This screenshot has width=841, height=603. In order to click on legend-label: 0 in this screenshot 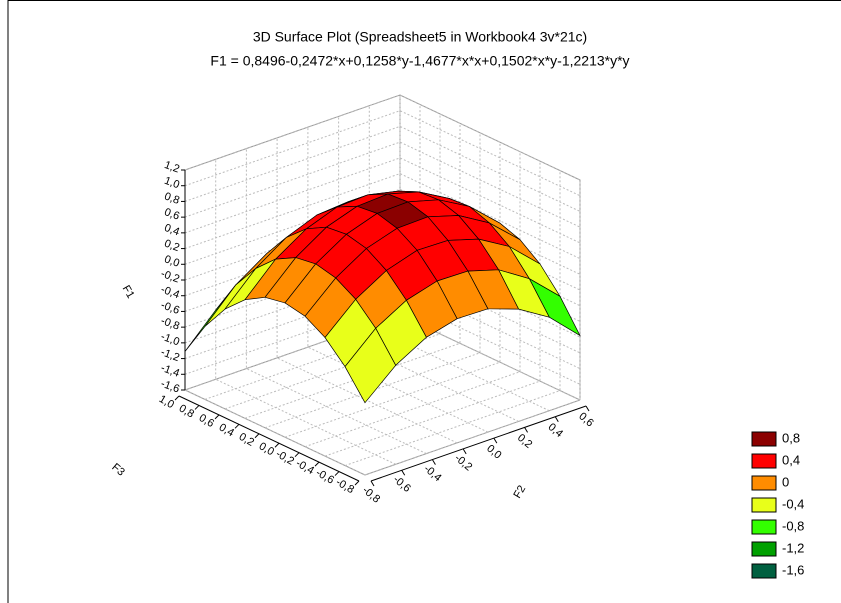, I will do `click(785, 481)`.